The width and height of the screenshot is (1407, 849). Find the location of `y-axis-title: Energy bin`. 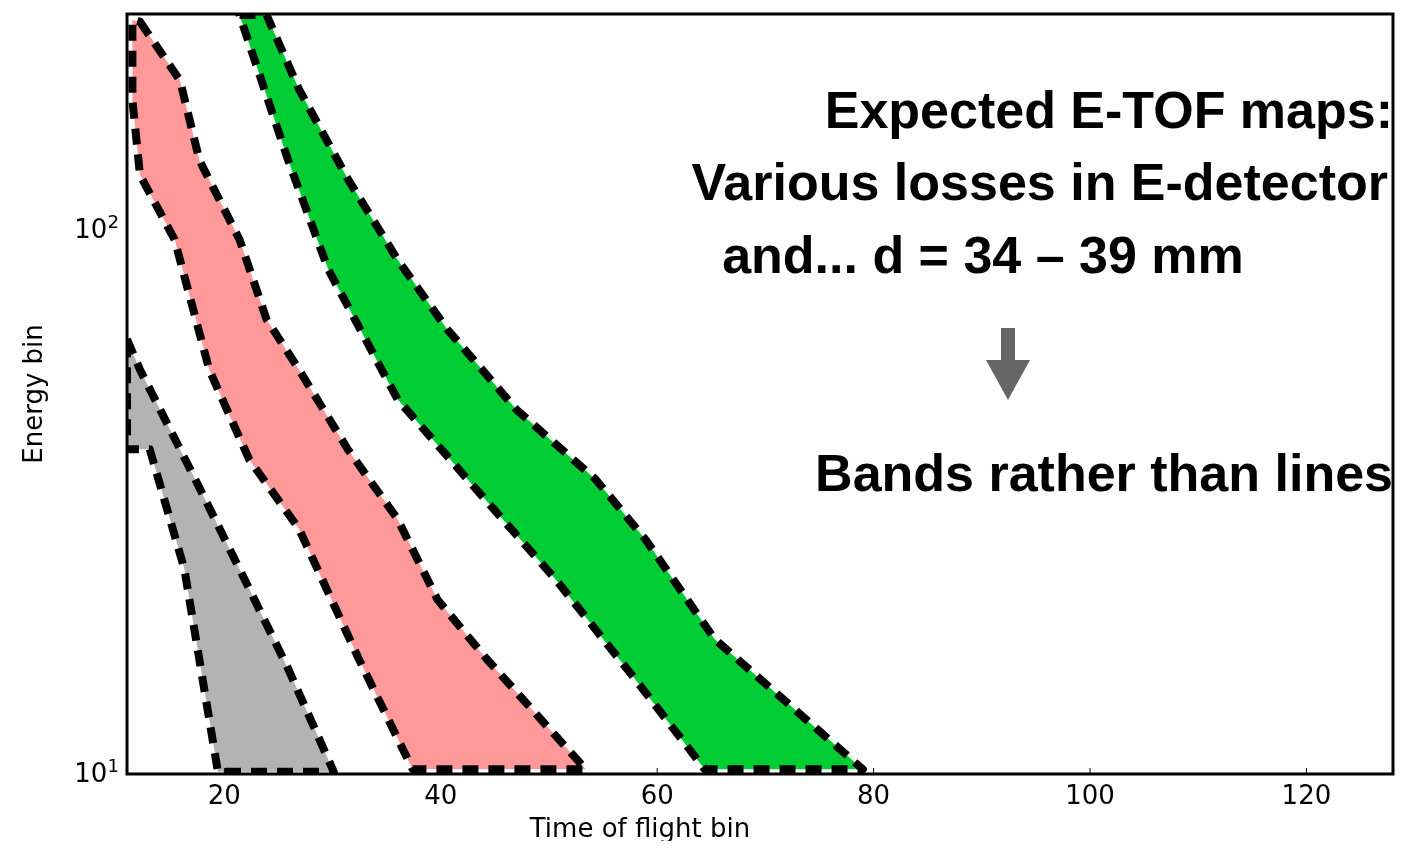

y-axis-title: Energy bin is located at coordinates (33, 394).